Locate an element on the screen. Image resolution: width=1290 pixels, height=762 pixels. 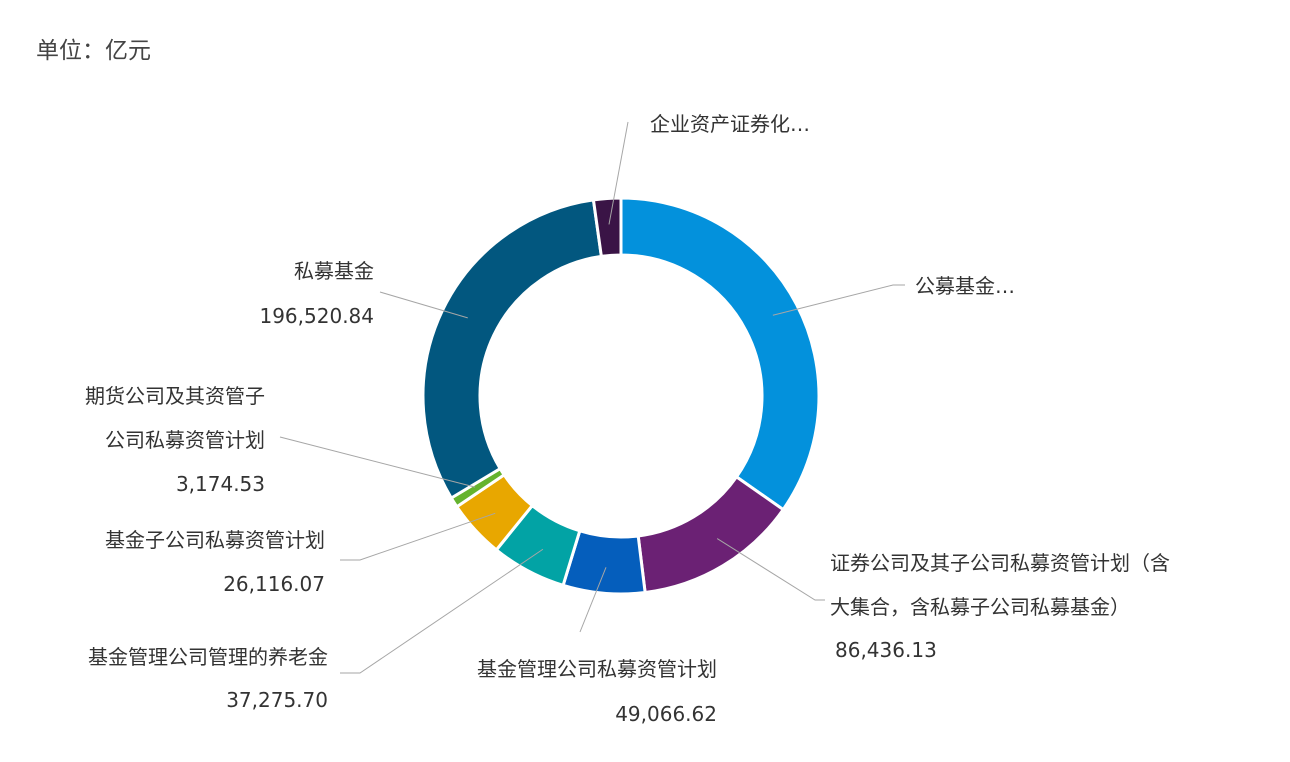
slice-label-1-line2: 大集合，含私募子公司私募基金） is located at coordinates (980, 607).